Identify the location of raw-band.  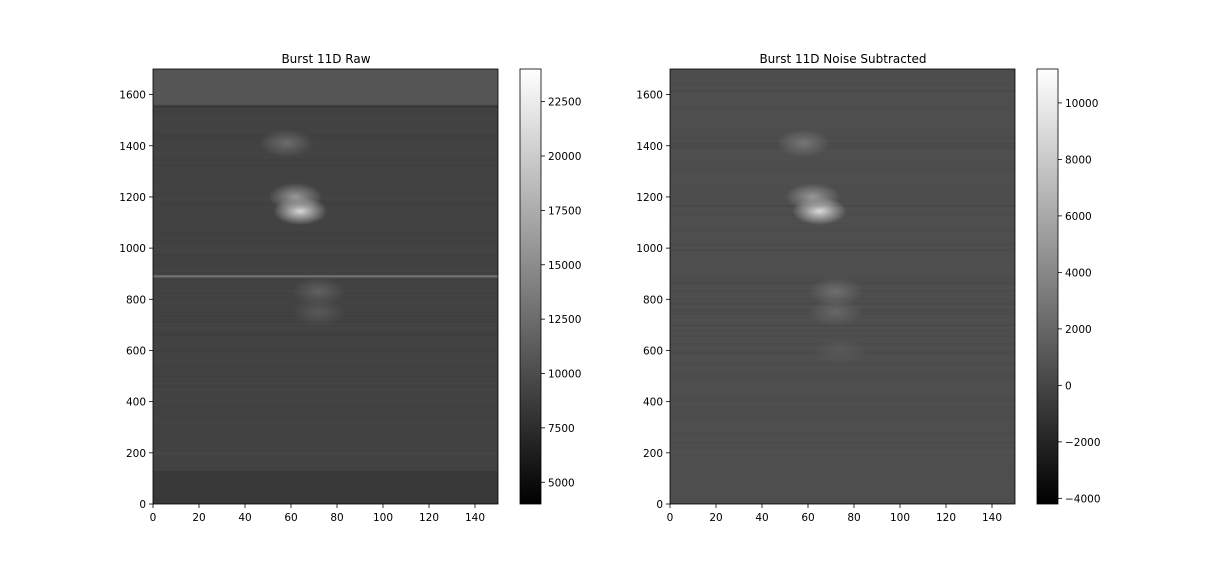
(325, 487).